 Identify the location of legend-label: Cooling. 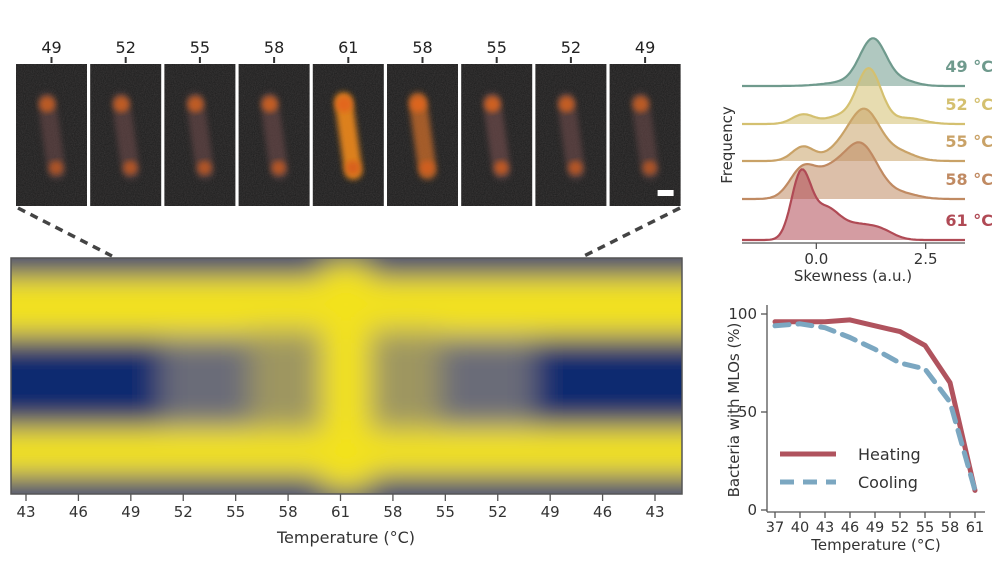
(888, 482).